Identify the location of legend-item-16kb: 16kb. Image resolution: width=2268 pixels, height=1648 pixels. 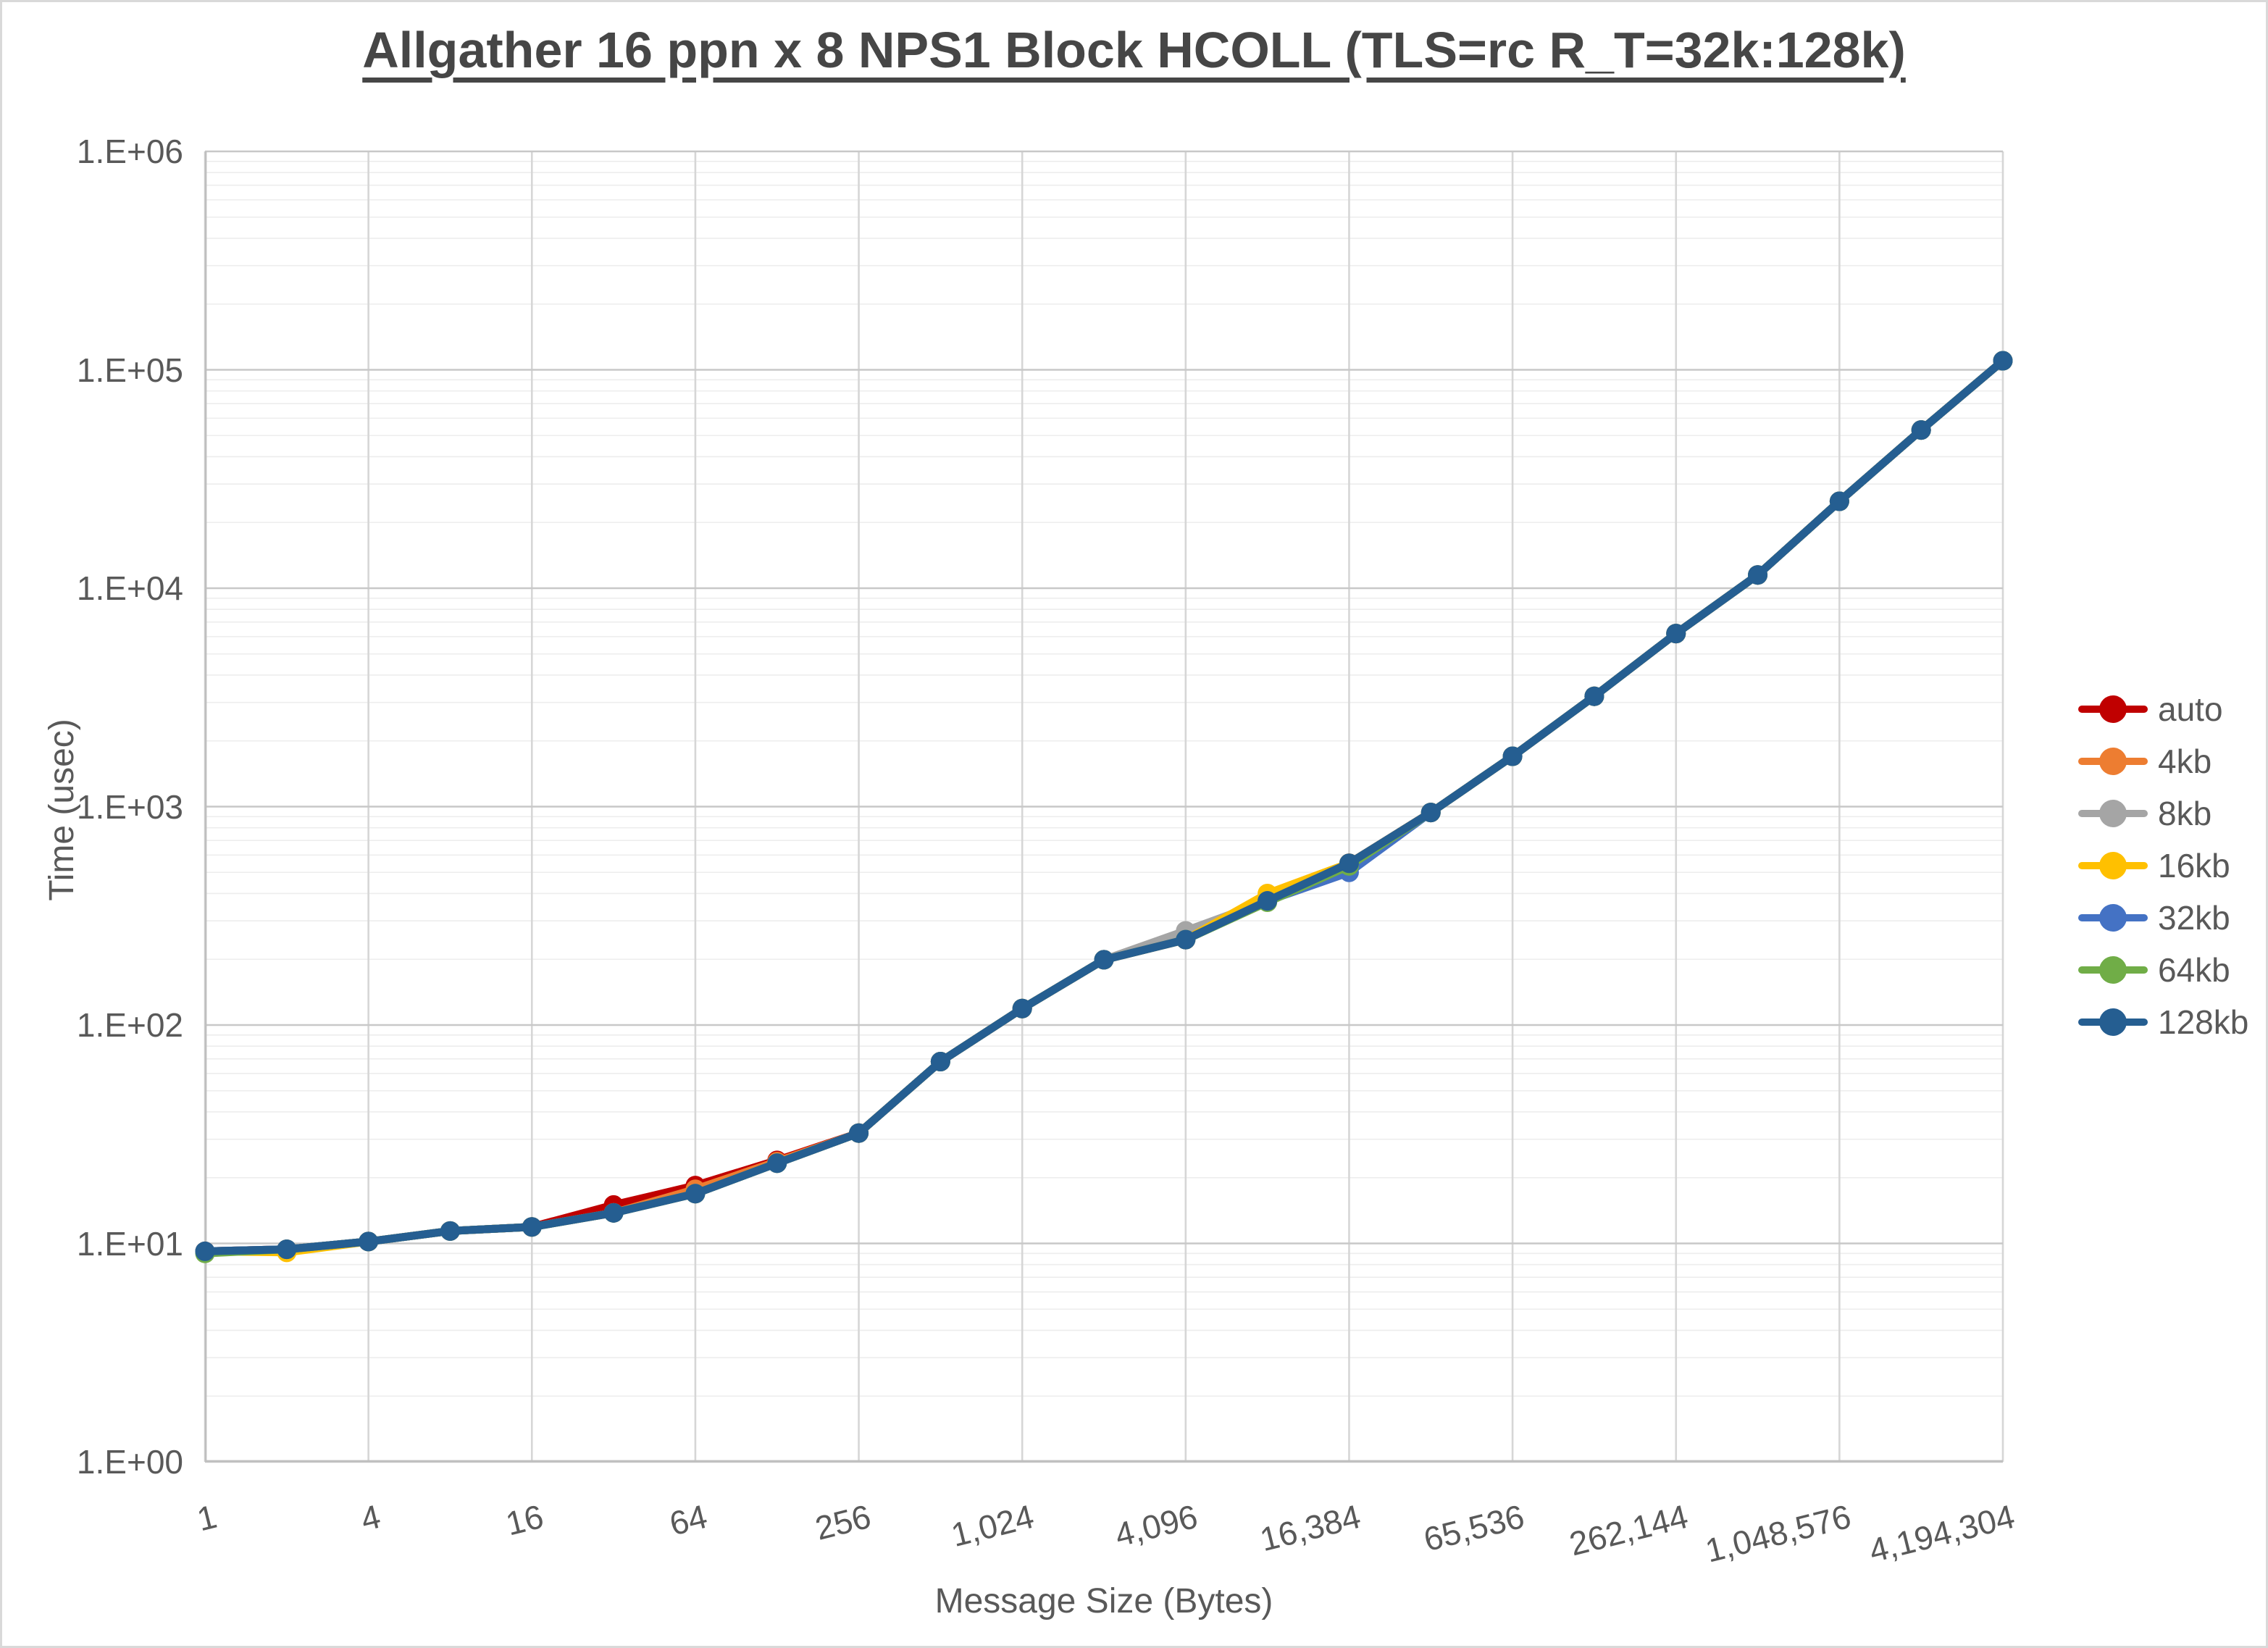
(2163, 866).